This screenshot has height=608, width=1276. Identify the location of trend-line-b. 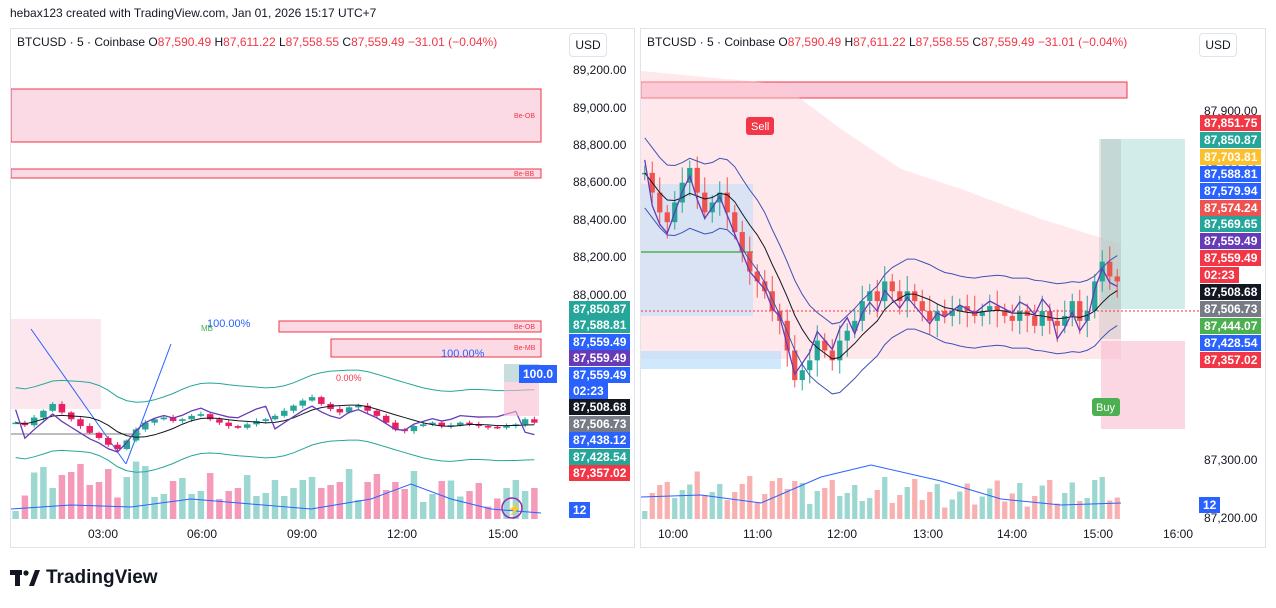
(148, 404).